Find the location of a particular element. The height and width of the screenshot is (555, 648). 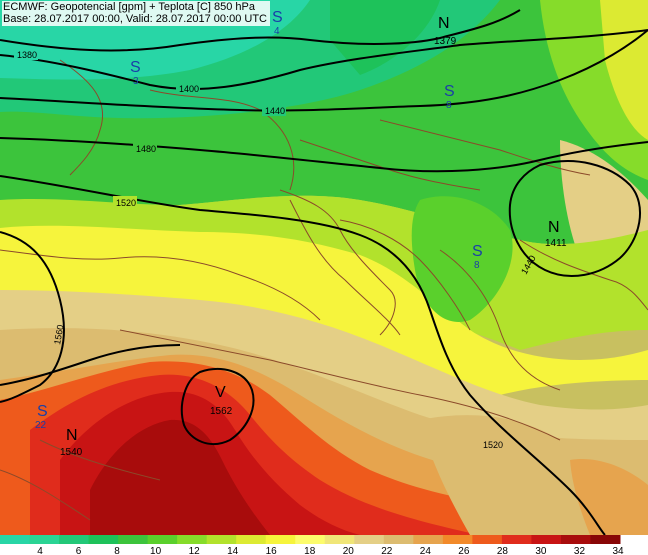

contour-label-1400: 1400 is located at coordinates (189, 89).